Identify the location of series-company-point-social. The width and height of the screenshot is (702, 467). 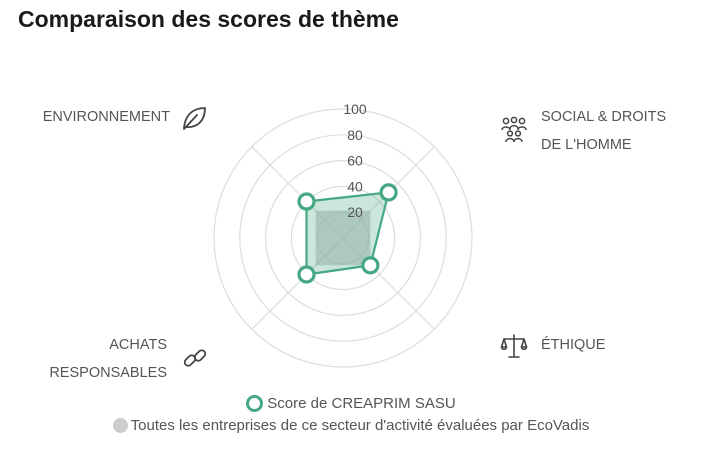
(388, 192).